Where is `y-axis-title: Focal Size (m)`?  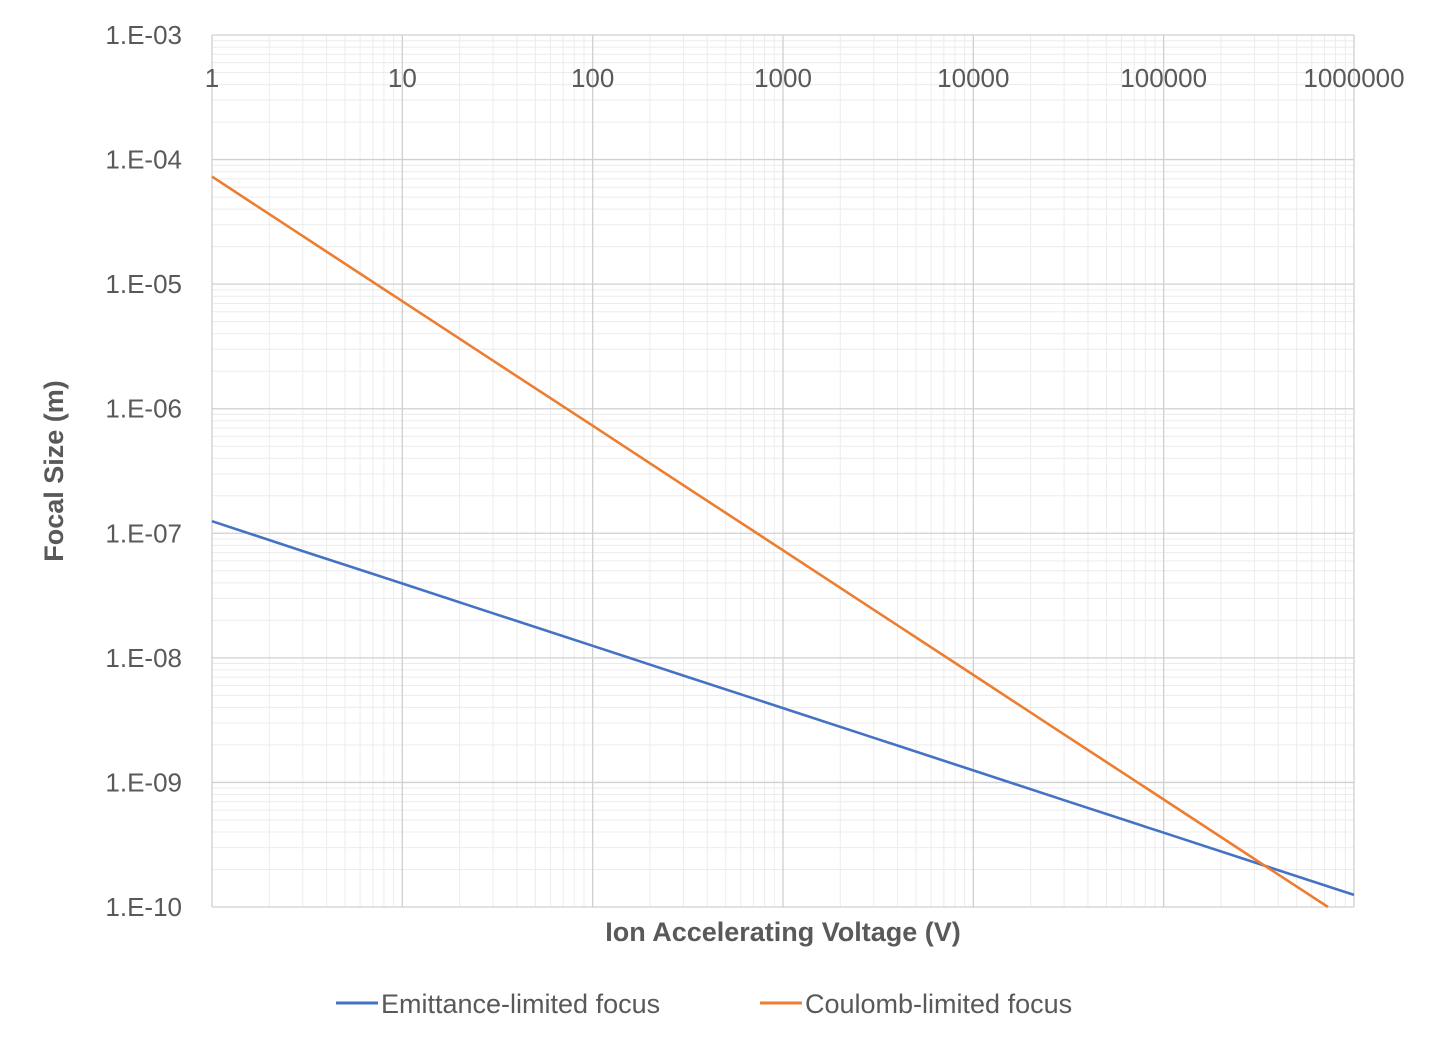 y-axis-title: Focal Size (m) is located at coordinates (54, 471).